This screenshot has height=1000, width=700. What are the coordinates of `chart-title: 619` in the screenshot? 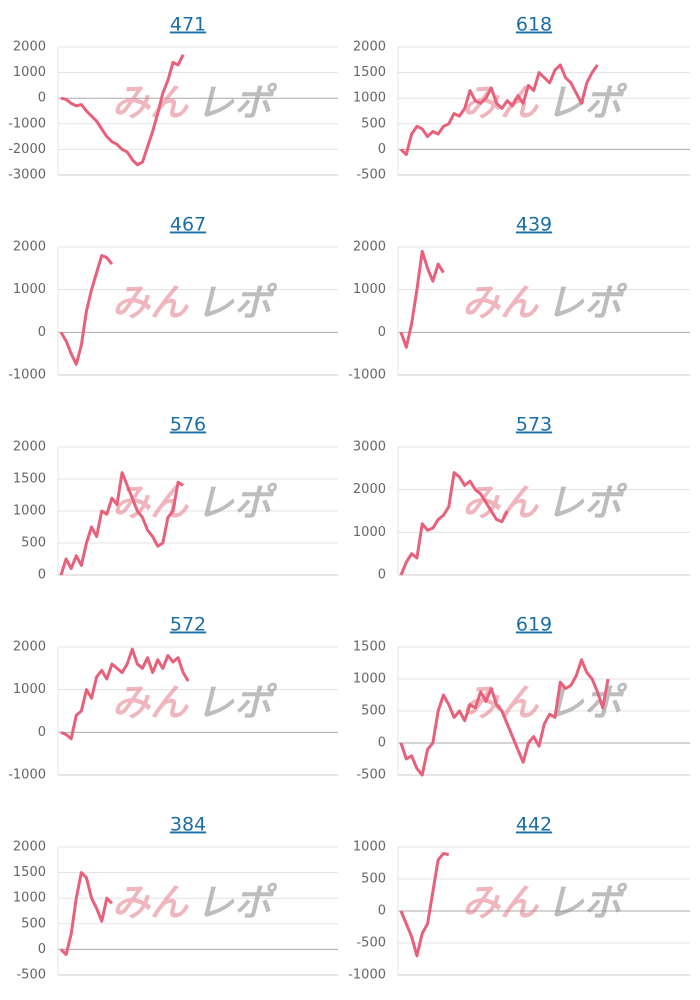 It's located at (534, 625).